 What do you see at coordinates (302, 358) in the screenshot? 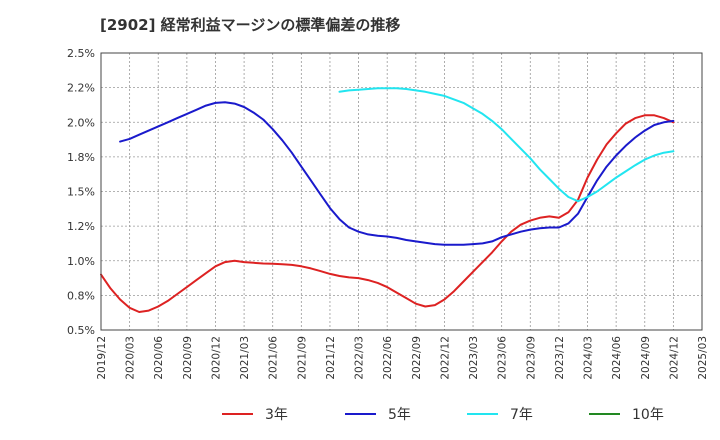
I see `x-tick-label: 2021/09` at bounding box center [302, 358].